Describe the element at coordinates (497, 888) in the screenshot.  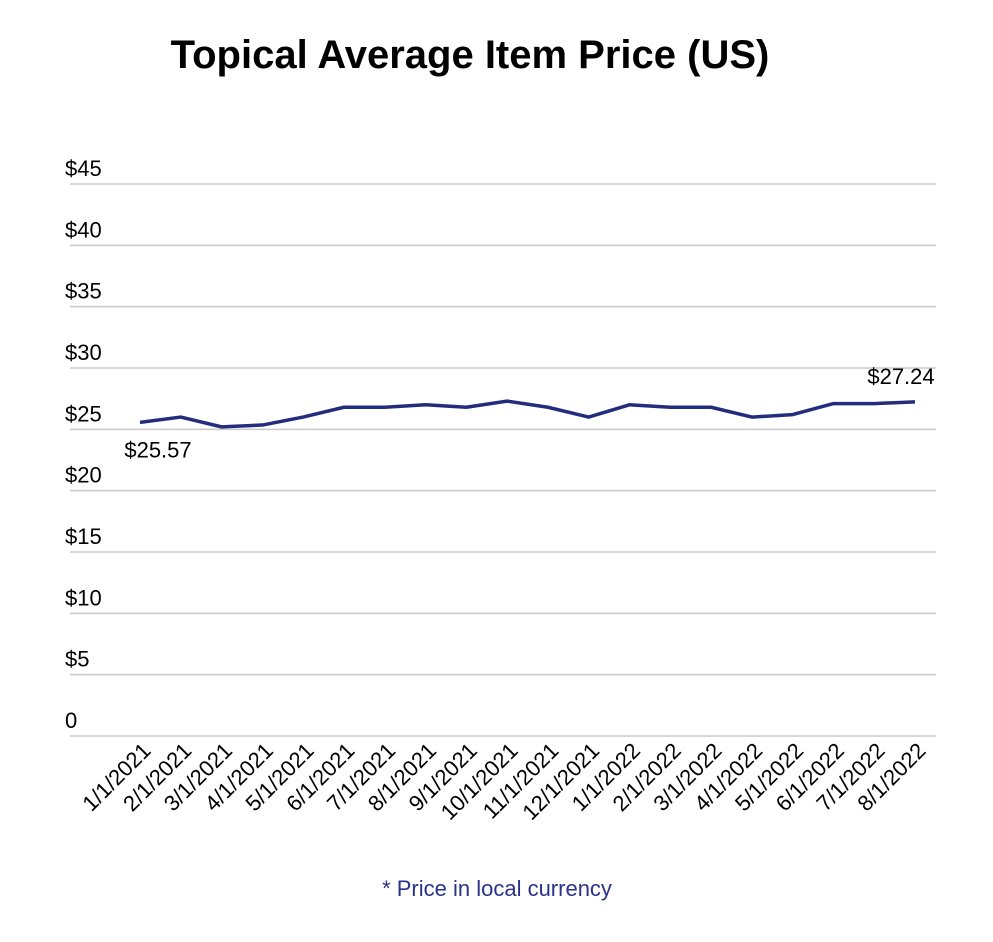
I see `footnote: * Price in local currency` at that location.